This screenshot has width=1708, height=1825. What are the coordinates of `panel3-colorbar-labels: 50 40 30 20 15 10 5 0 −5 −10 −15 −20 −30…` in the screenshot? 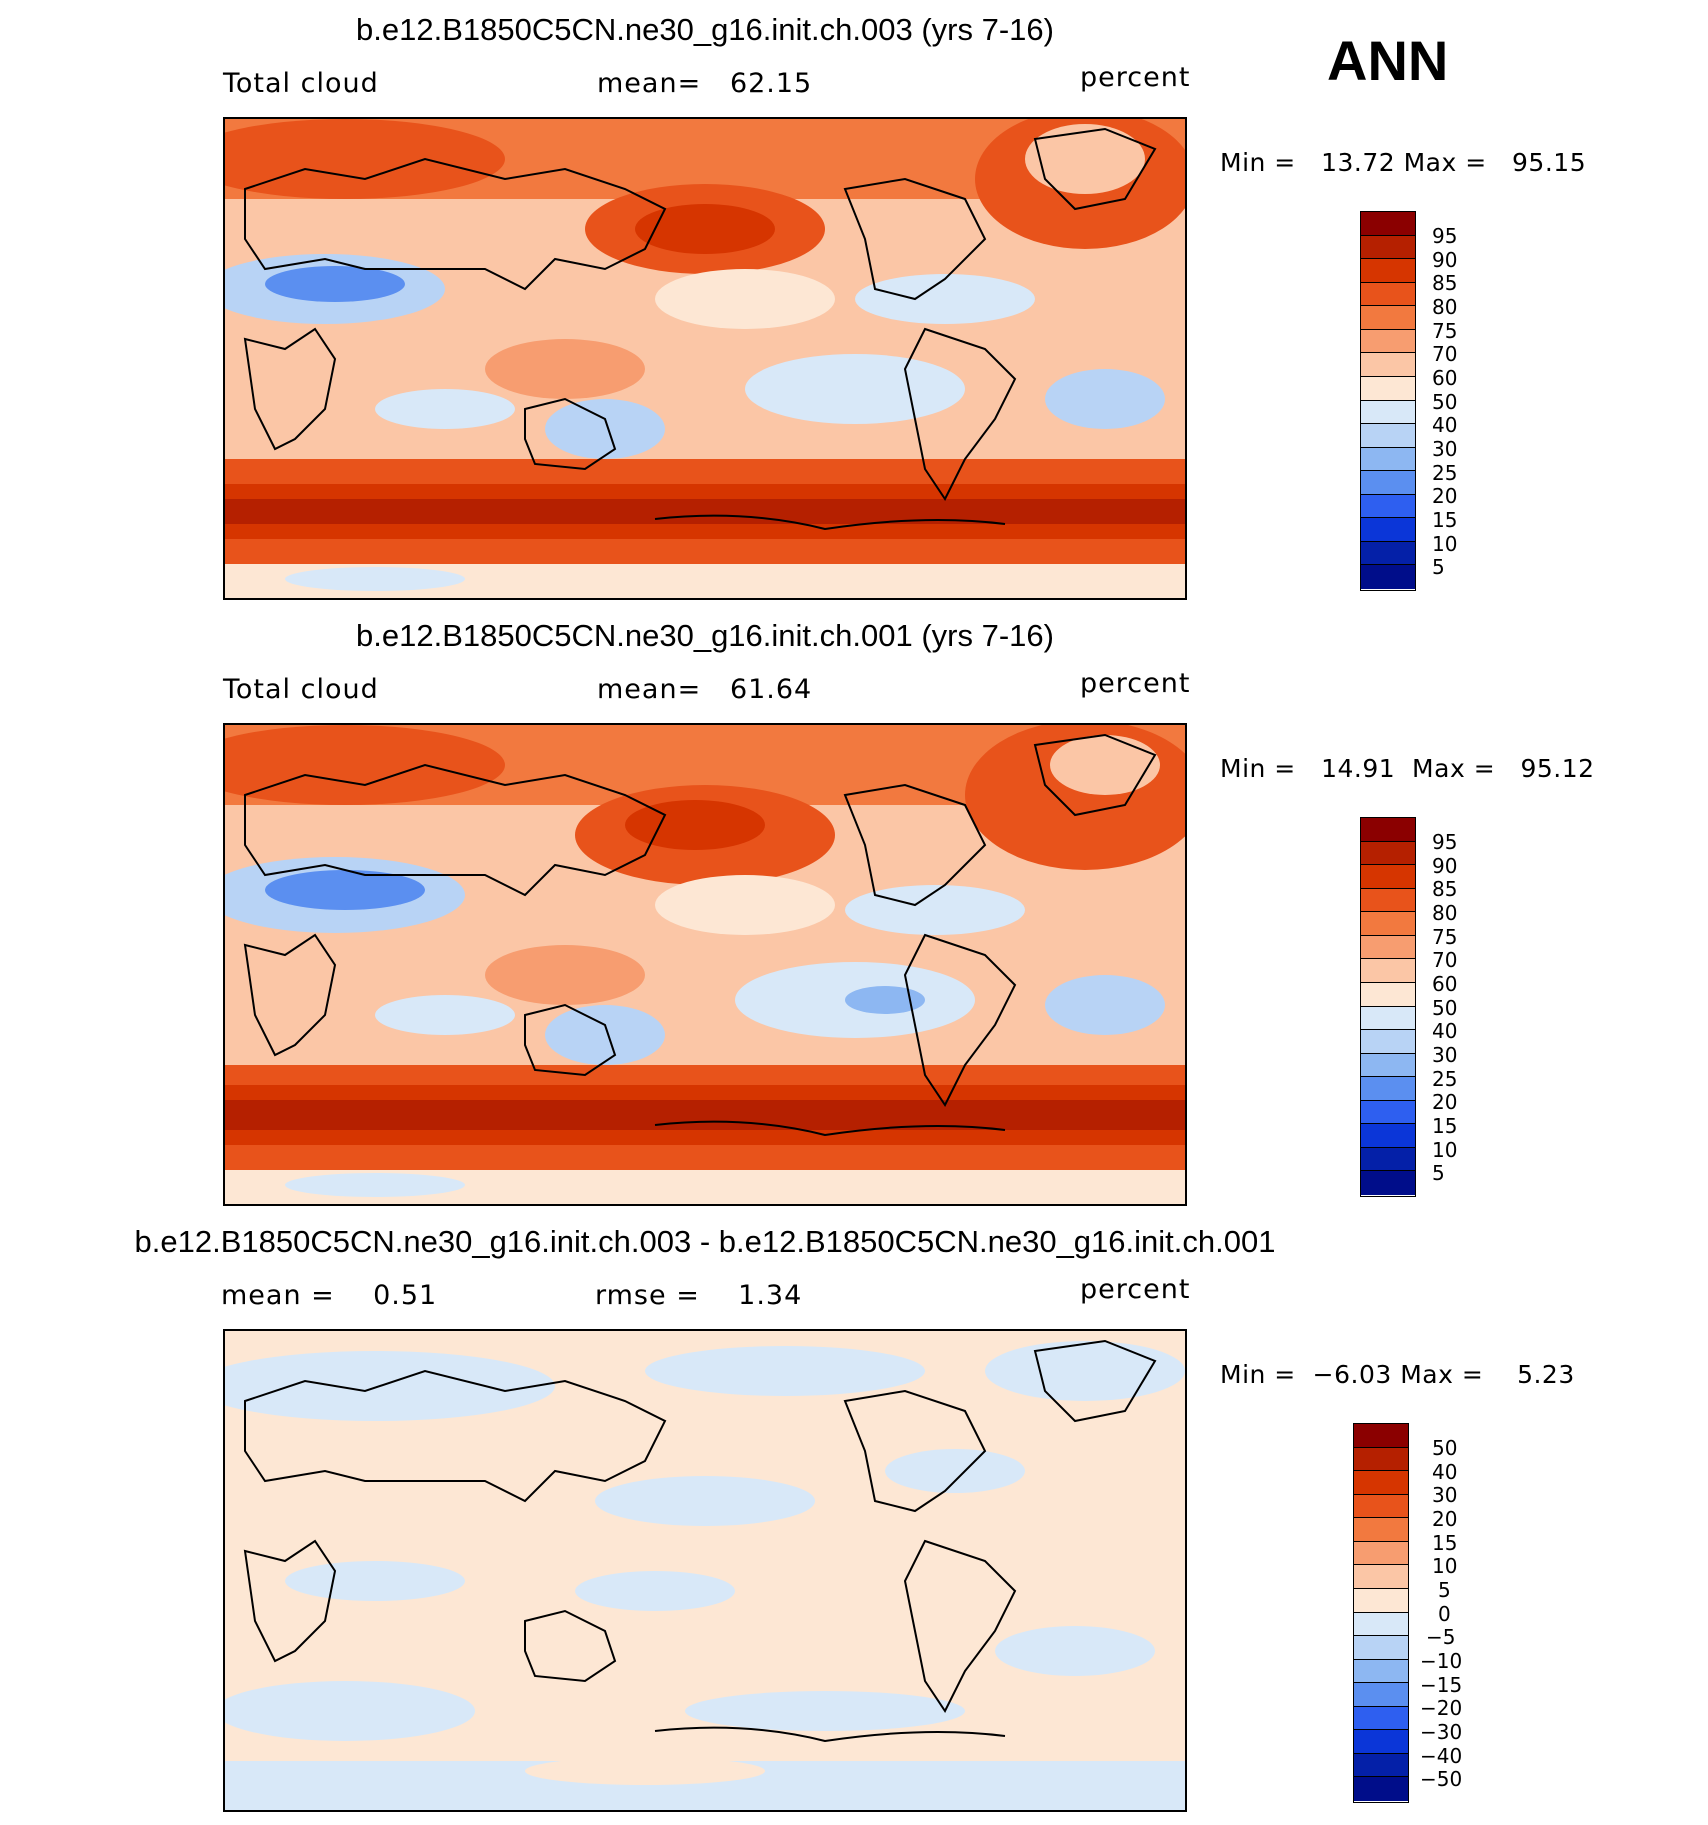 It's located at (1465, 1613).